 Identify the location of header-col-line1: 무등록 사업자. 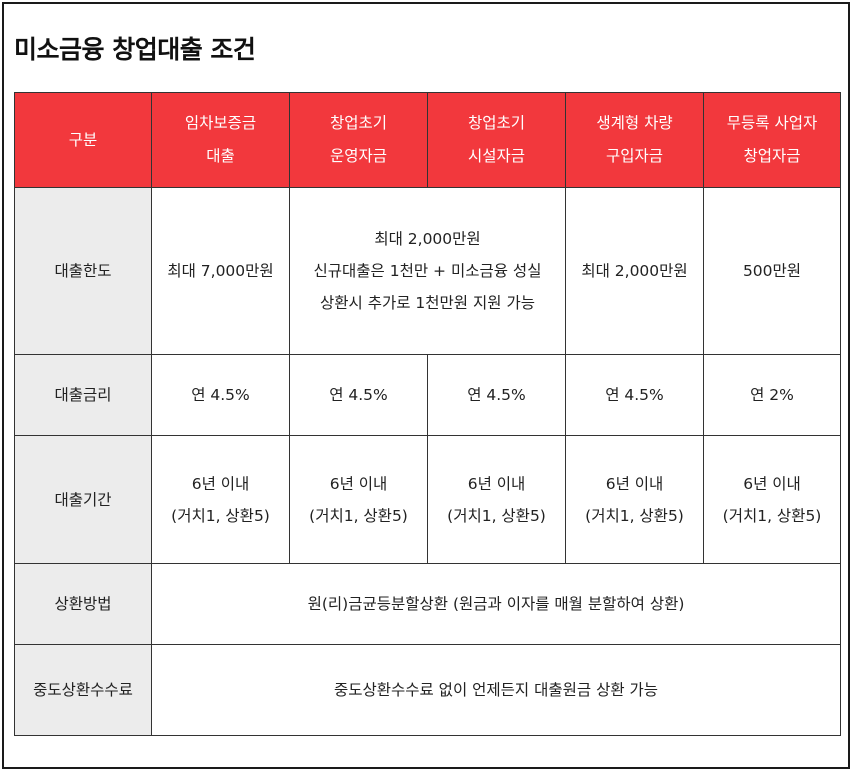
(772, 123).